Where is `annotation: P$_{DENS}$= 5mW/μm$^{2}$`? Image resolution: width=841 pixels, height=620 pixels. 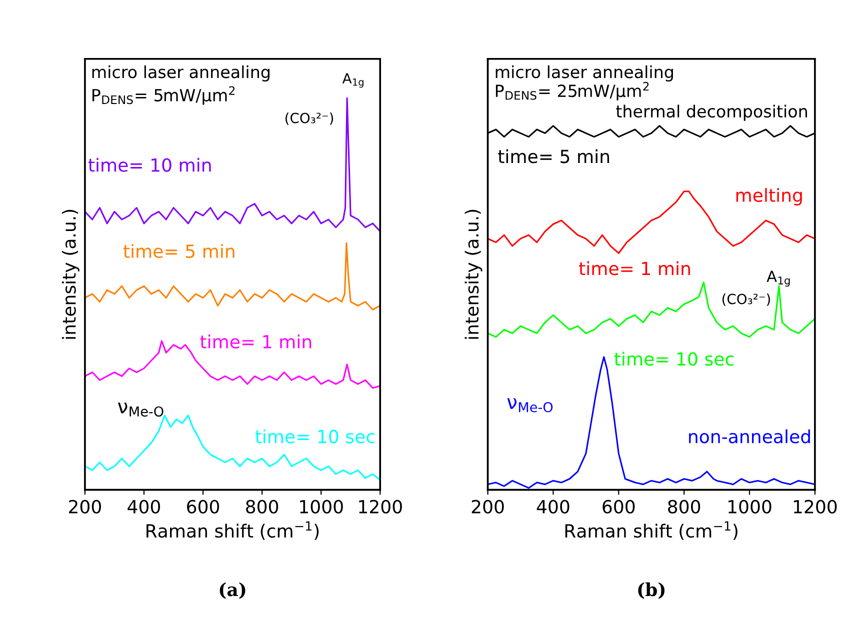
annotation: P$_{DENS}$= 5mW/μm$^{2}$ is located at coordinates (163, 95).